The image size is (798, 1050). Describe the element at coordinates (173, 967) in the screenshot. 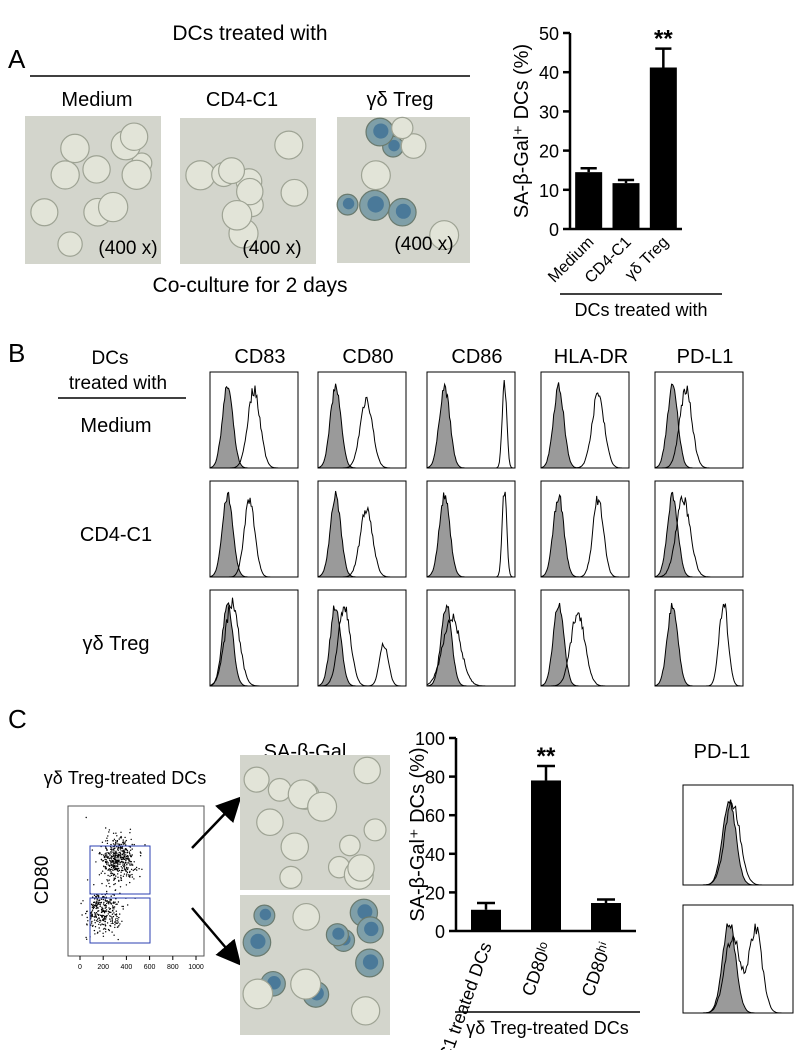

I see `flow-x-tick-label: 800` at that location.